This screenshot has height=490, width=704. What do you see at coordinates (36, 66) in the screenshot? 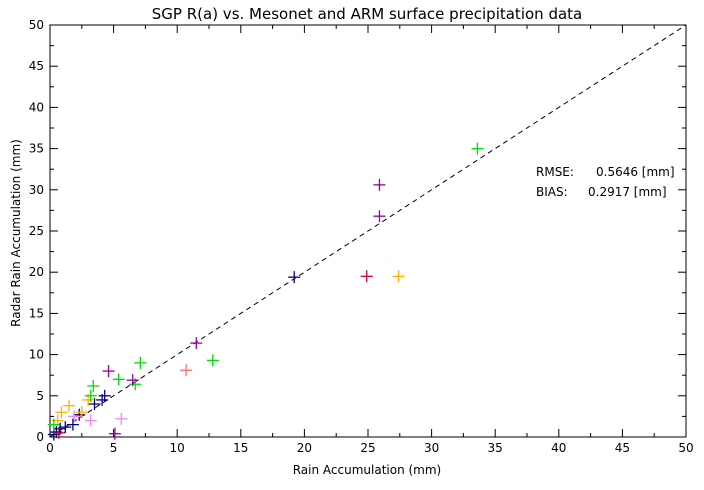
I see `y-tick-label: 45` at bounding box center [36, 66].